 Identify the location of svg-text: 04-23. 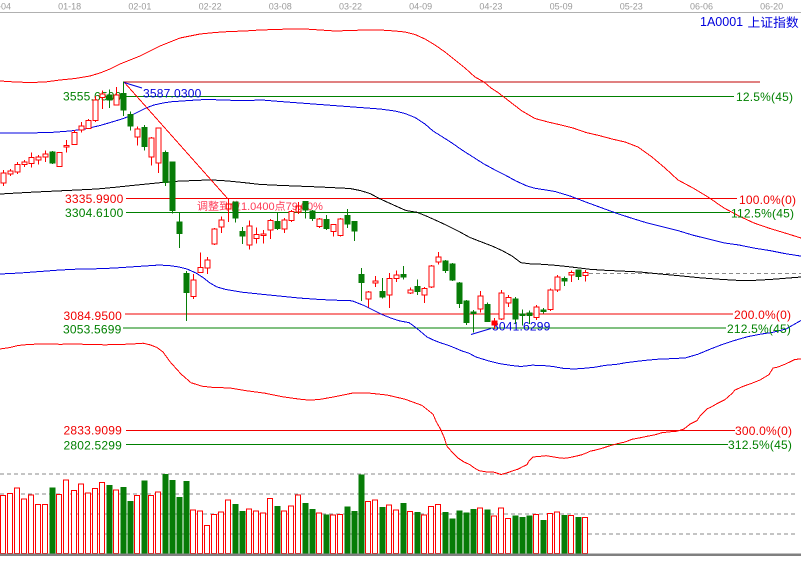
(490, 7).